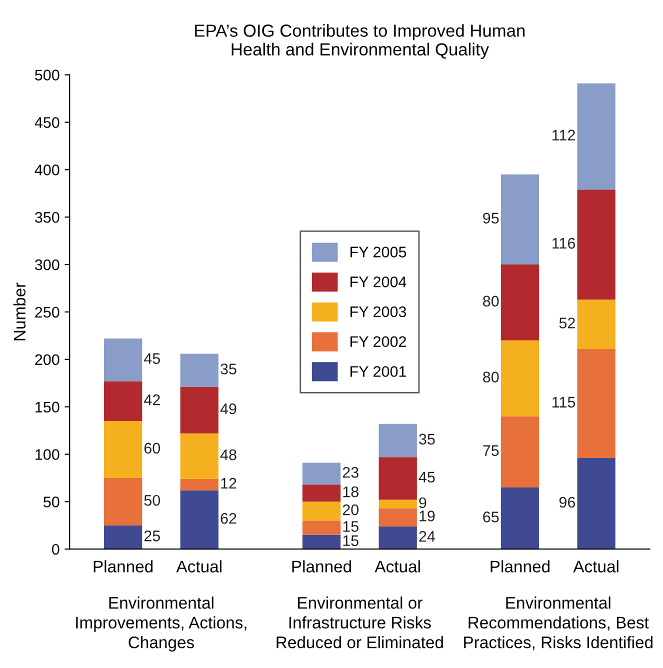 This screenshot has width=663, height=668. Describe the element at coordinates (152, 448) in the screenshot. I see `data-label: 60` at that location.